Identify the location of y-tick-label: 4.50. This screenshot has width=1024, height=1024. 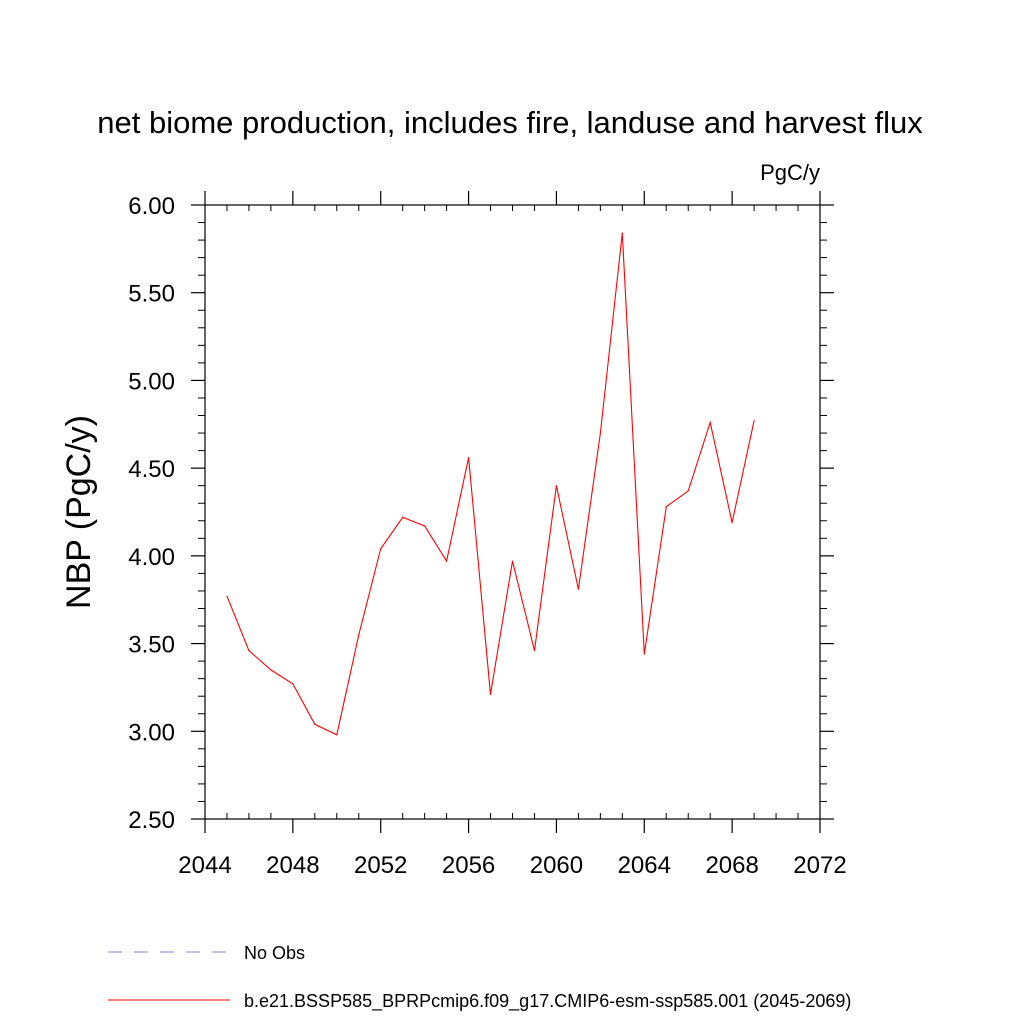
(151, 469).